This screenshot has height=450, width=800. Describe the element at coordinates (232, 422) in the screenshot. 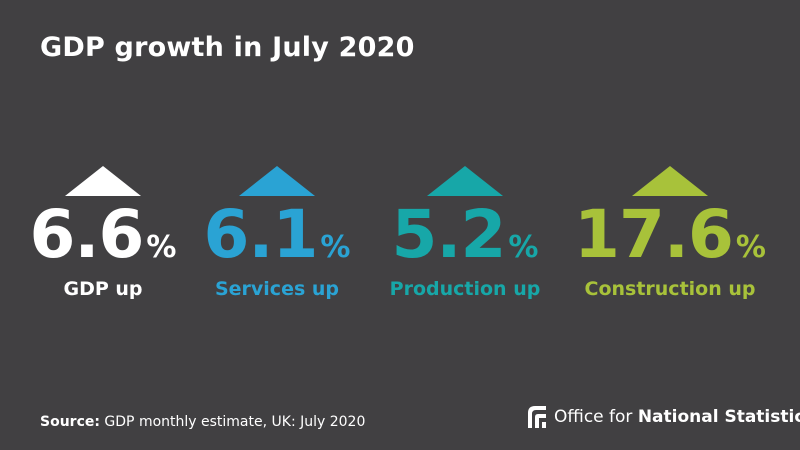

I see `source-text: GDP monthly estimate, UK: July 2020` at that location.